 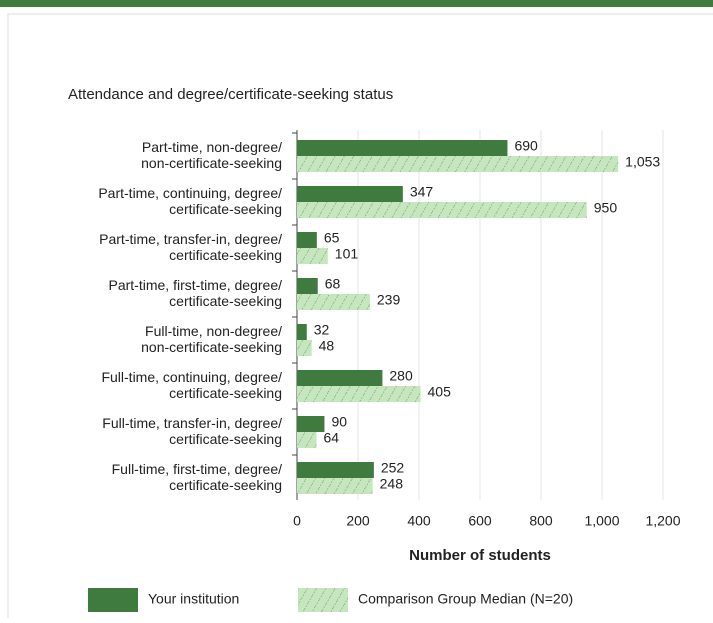 What do you see at coordinates (419, 521) in the screenshot?
I see `x-tick-label: 400` at bounding box center [419, 521].